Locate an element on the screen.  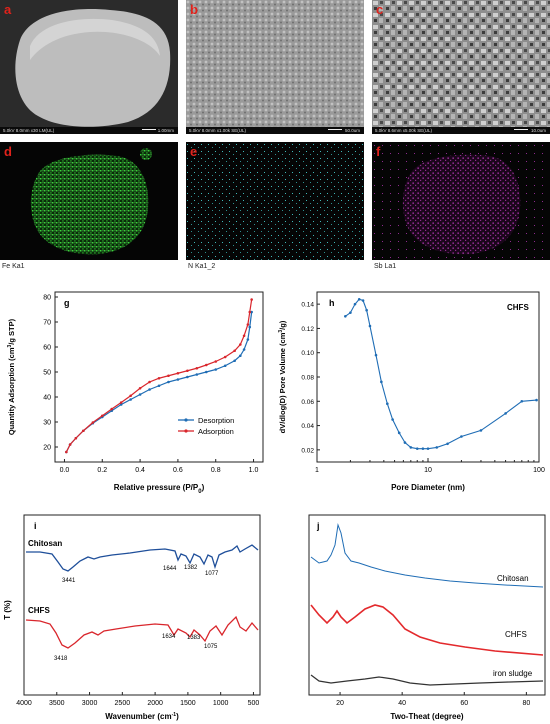
sem-image-b is located at coordinates (275, 67).